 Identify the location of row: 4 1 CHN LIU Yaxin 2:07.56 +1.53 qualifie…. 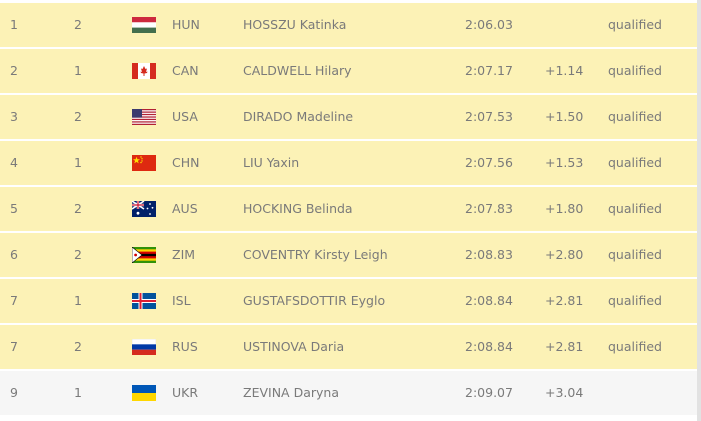
(348, 163).